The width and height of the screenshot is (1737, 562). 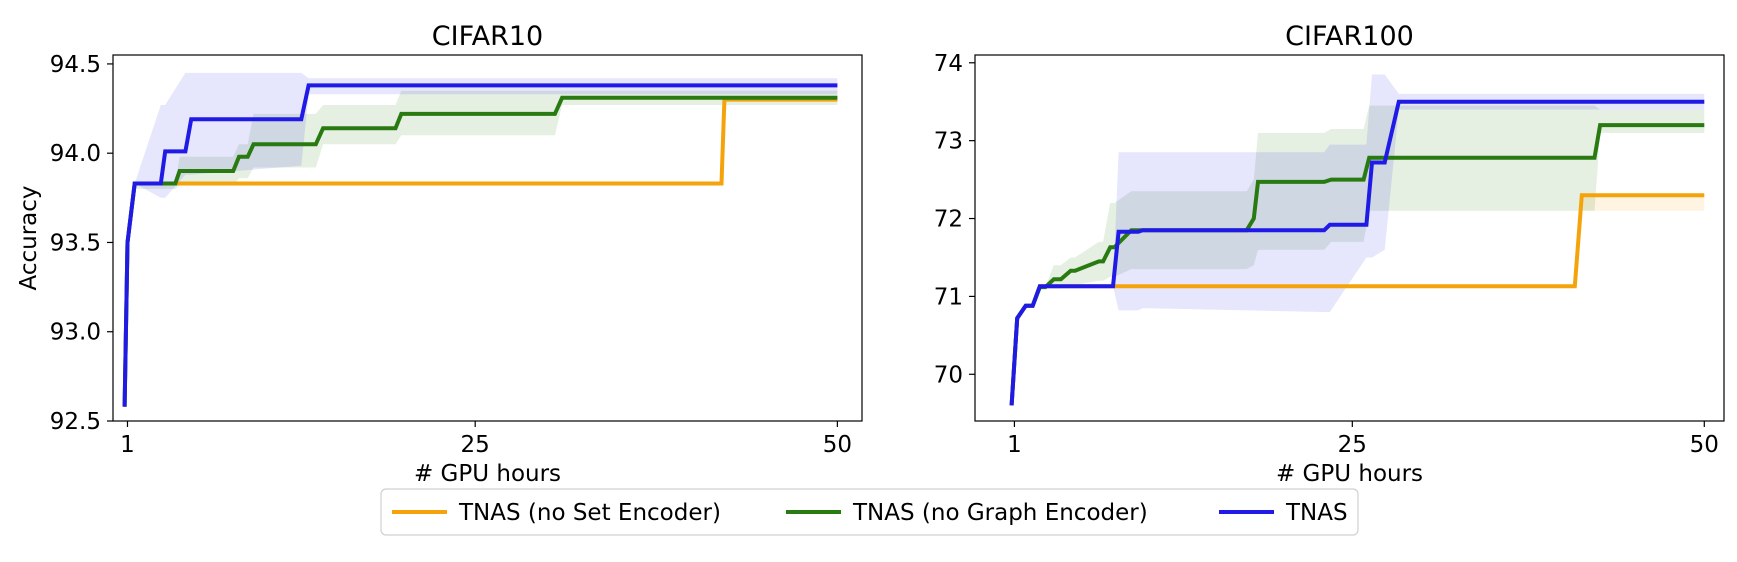 What do you see at coordinates (1000, 513) in the screenshot?
I see `legend-label-no-graph-encoder: TNAS (no Graph Encoder)` at bounding box center [1000, 513].